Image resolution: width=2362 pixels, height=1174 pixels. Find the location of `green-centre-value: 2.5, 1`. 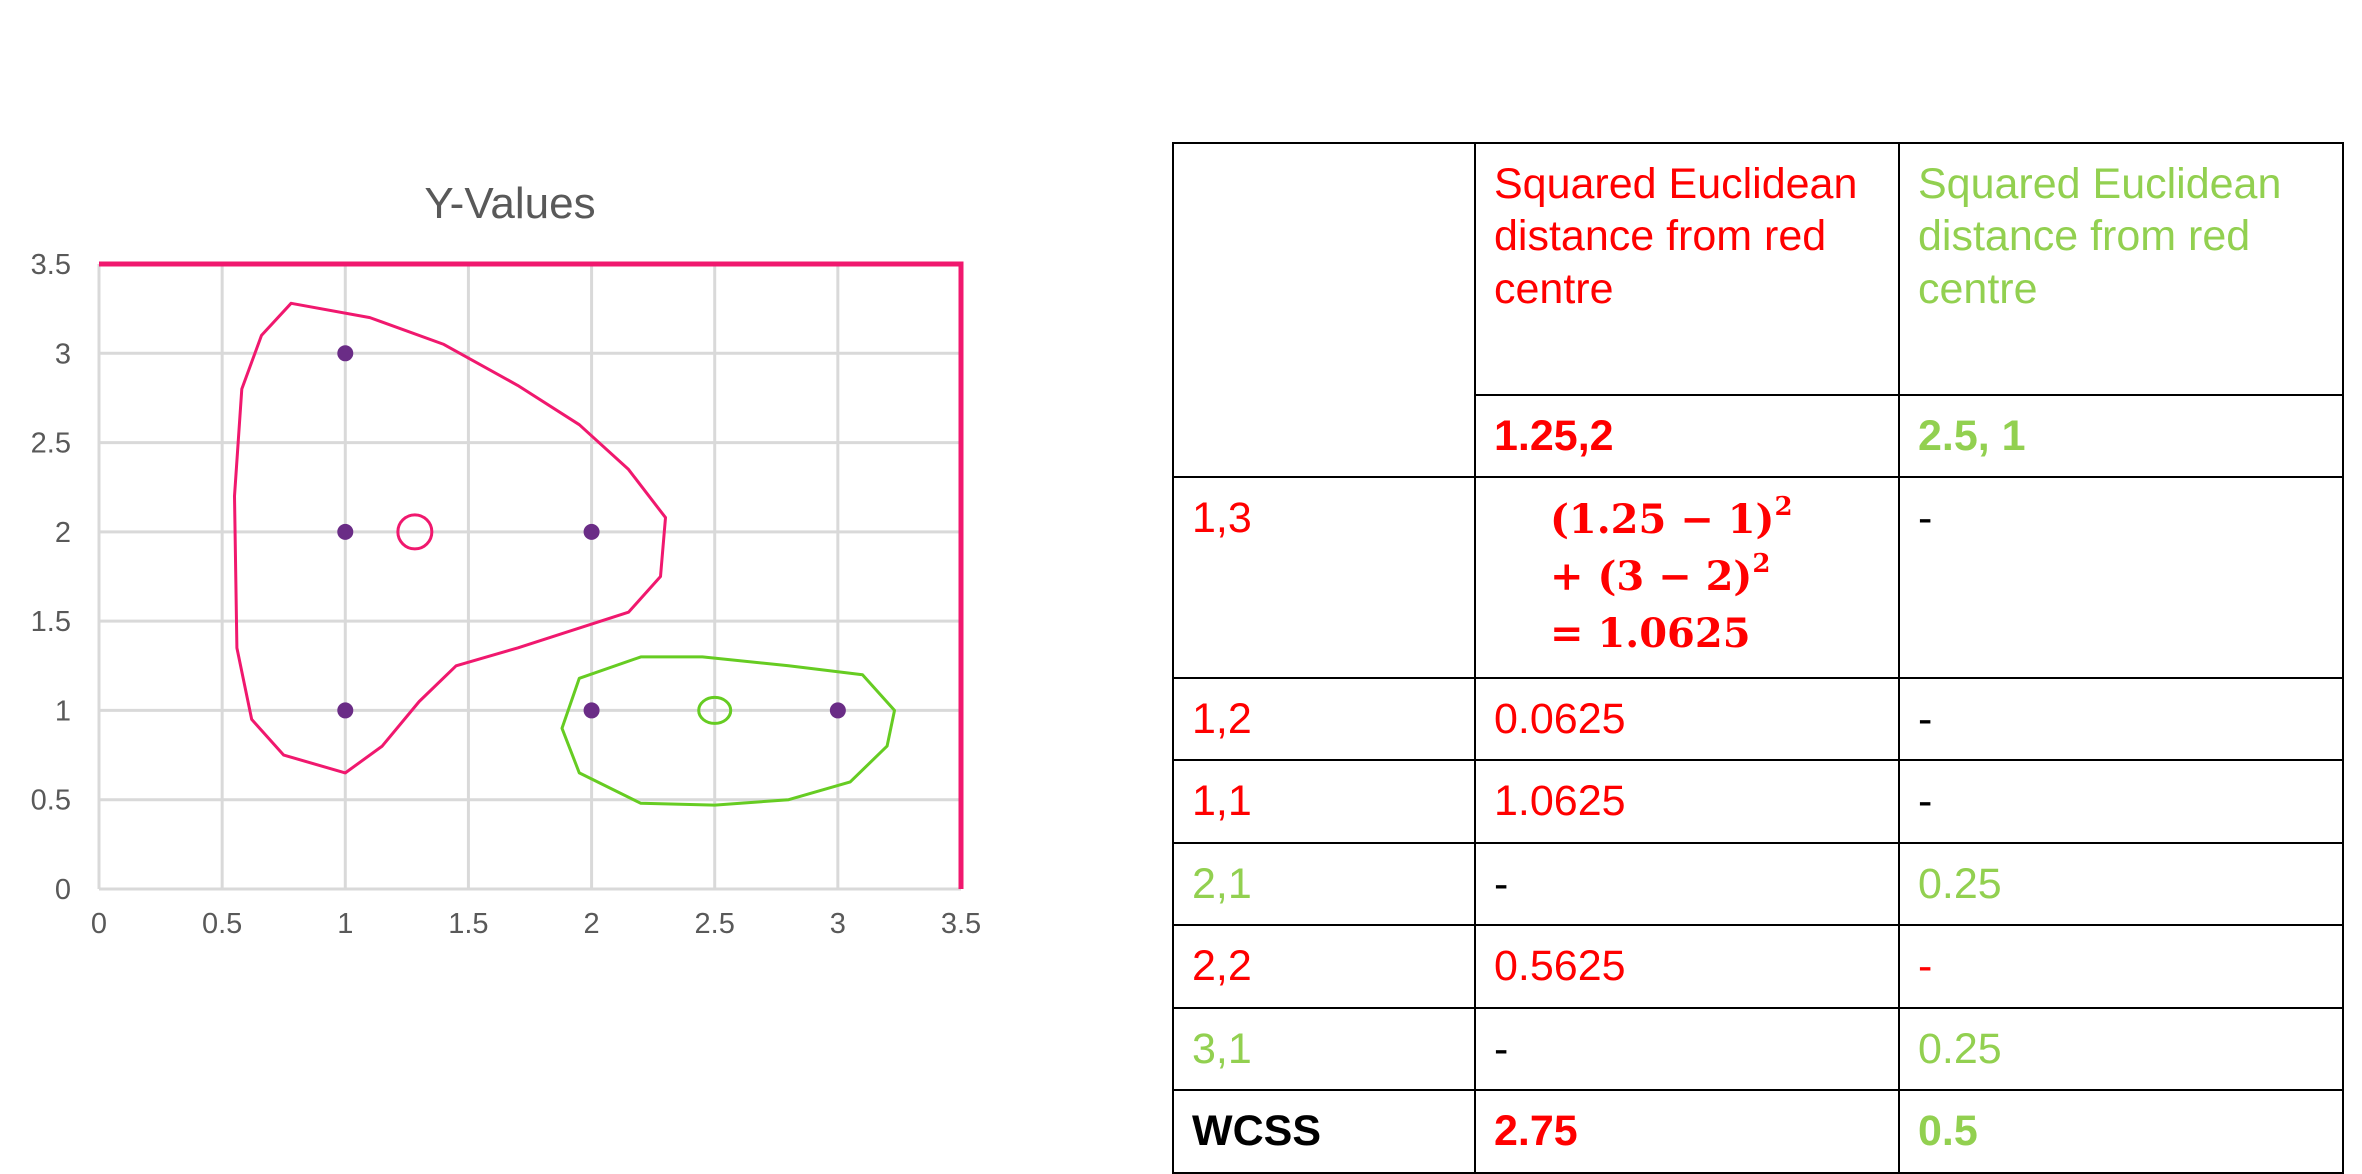

green-centre-value: 2.5, 1 is located at coordinates (2121, 436).